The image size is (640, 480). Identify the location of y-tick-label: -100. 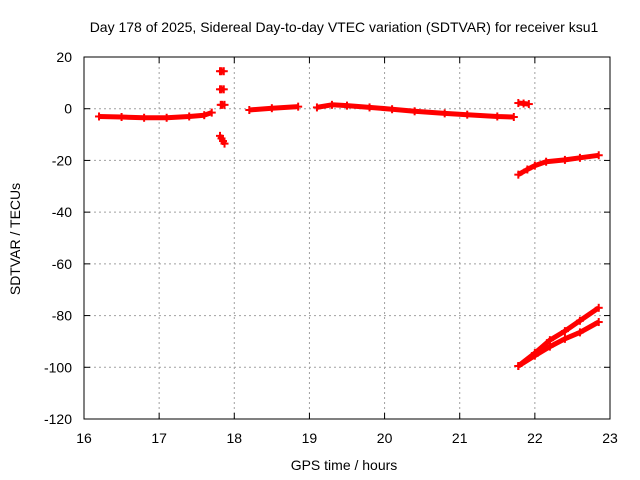
(58, 367).